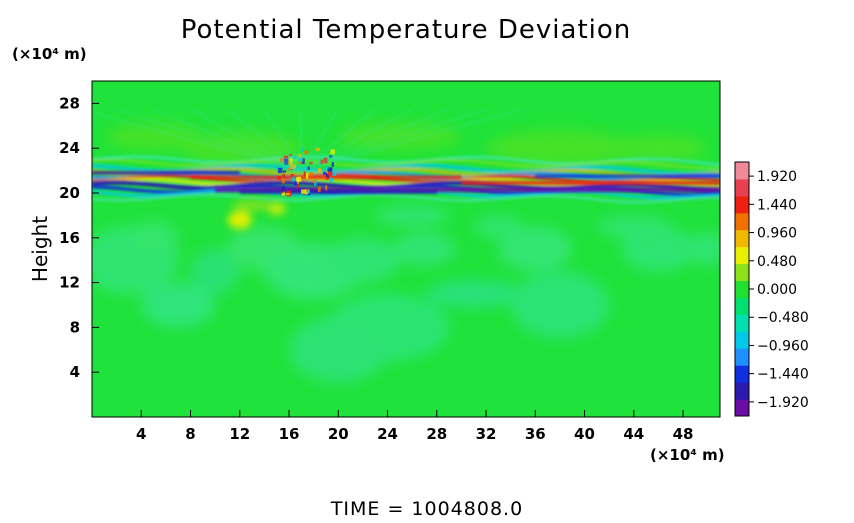  I want to click on x-tick-label: 28, so click(436, 434).